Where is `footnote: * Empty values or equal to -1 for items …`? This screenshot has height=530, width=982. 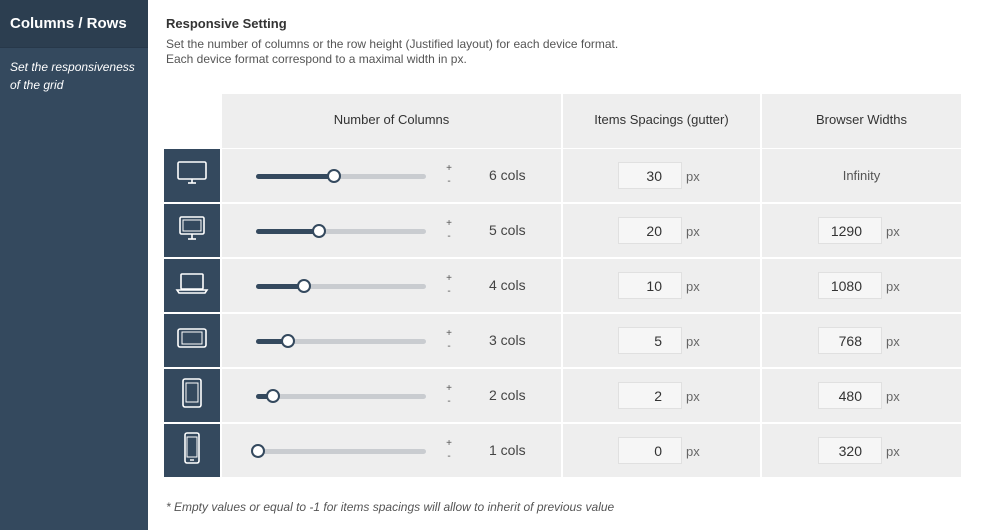
footnote: * Empty values or equal to -1 for items … is located at coordinates (390, 507).